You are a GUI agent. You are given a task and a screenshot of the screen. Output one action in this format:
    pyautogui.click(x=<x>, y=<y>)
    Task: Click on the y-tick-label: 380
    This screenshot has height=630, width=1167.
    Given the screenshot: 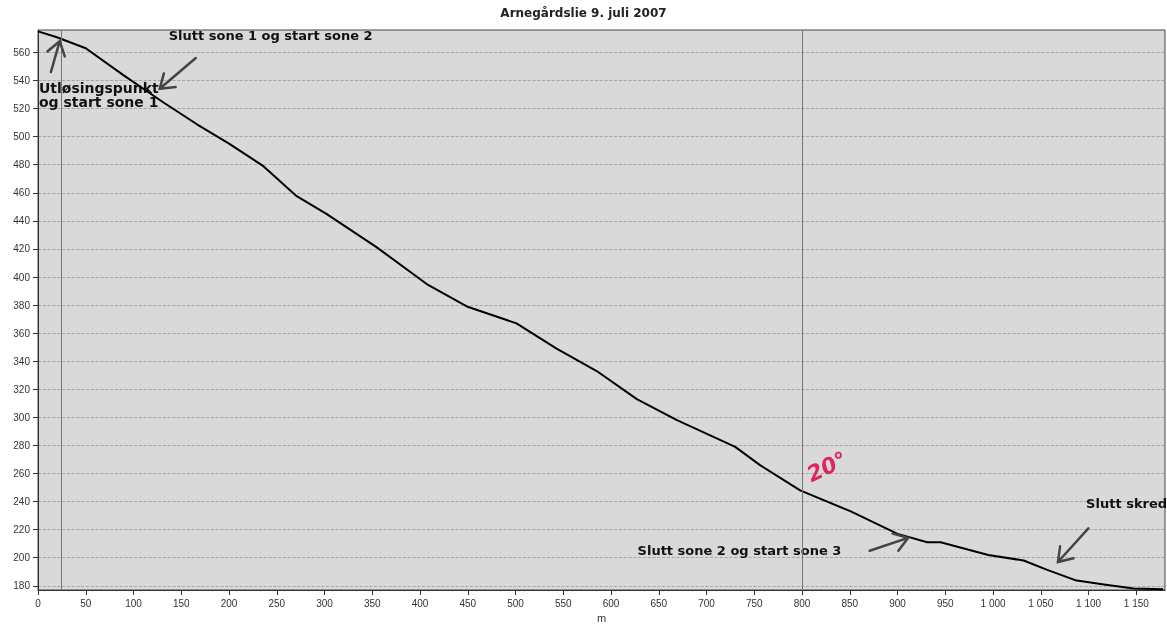 What is the action you would take?
    pyautogui.click(x=22, y=305)
    